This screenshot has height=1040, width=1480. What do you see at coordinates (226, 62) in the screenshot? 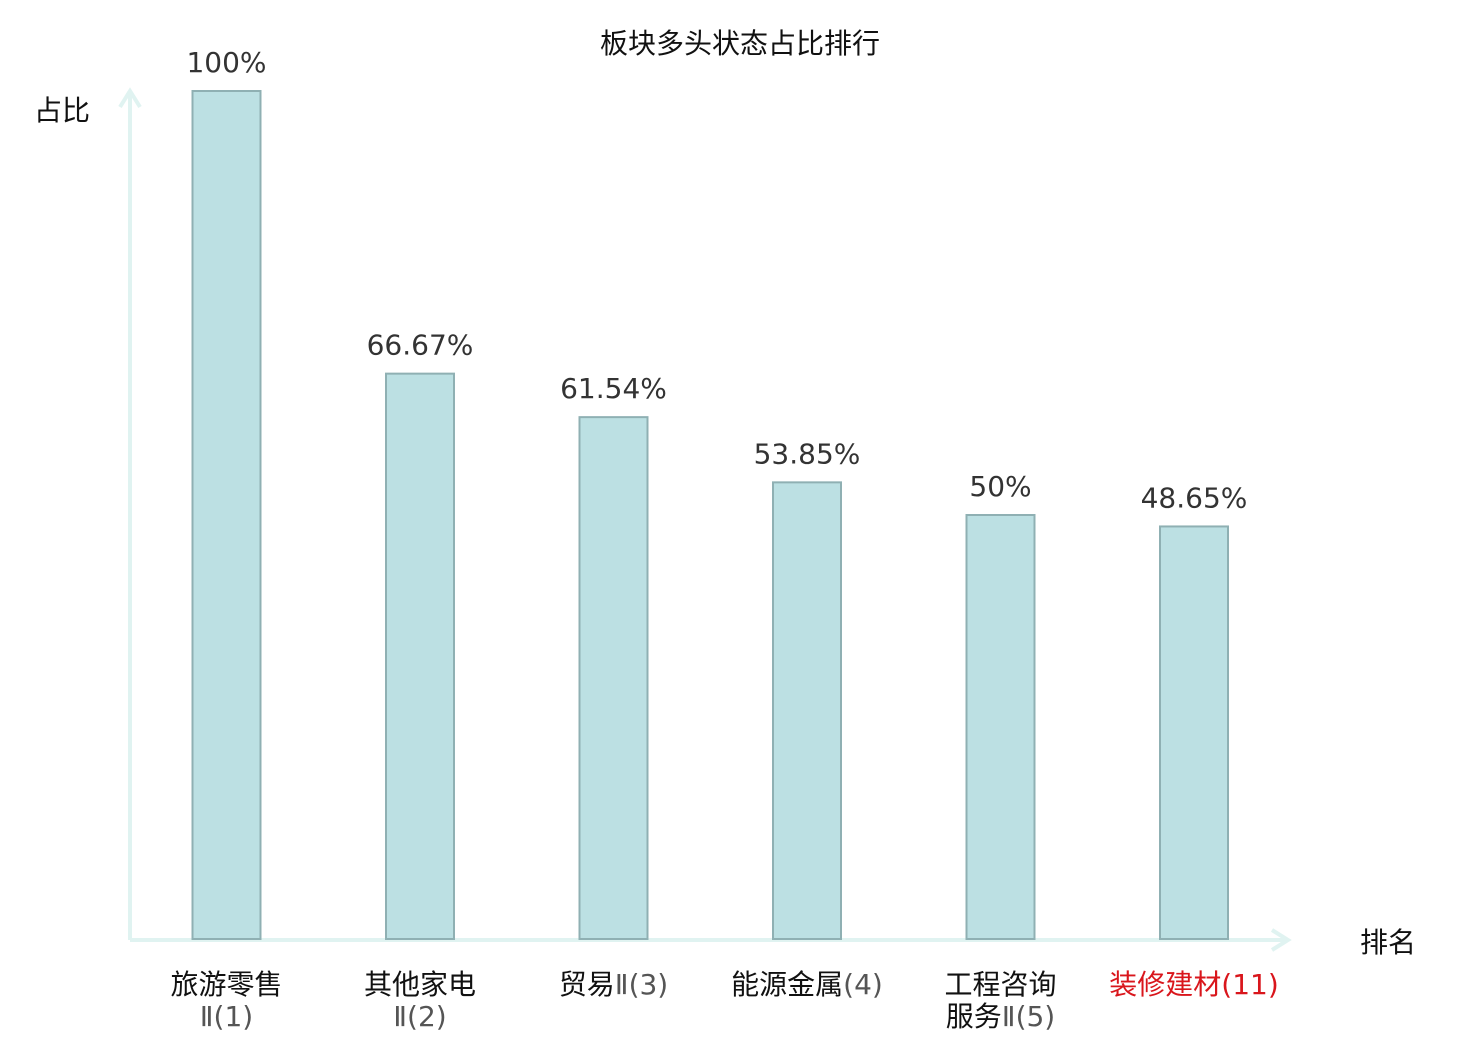
I see `value-label-1: 100%` at bounding box center [226, 62].